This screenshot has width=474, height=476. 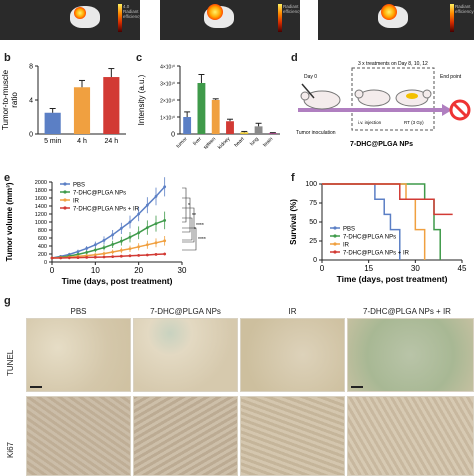 What do you see at coordinates (293, 222) in the screenshot?
I see `y-axis-label: Survival (%)` at bounding box center [293, 222].